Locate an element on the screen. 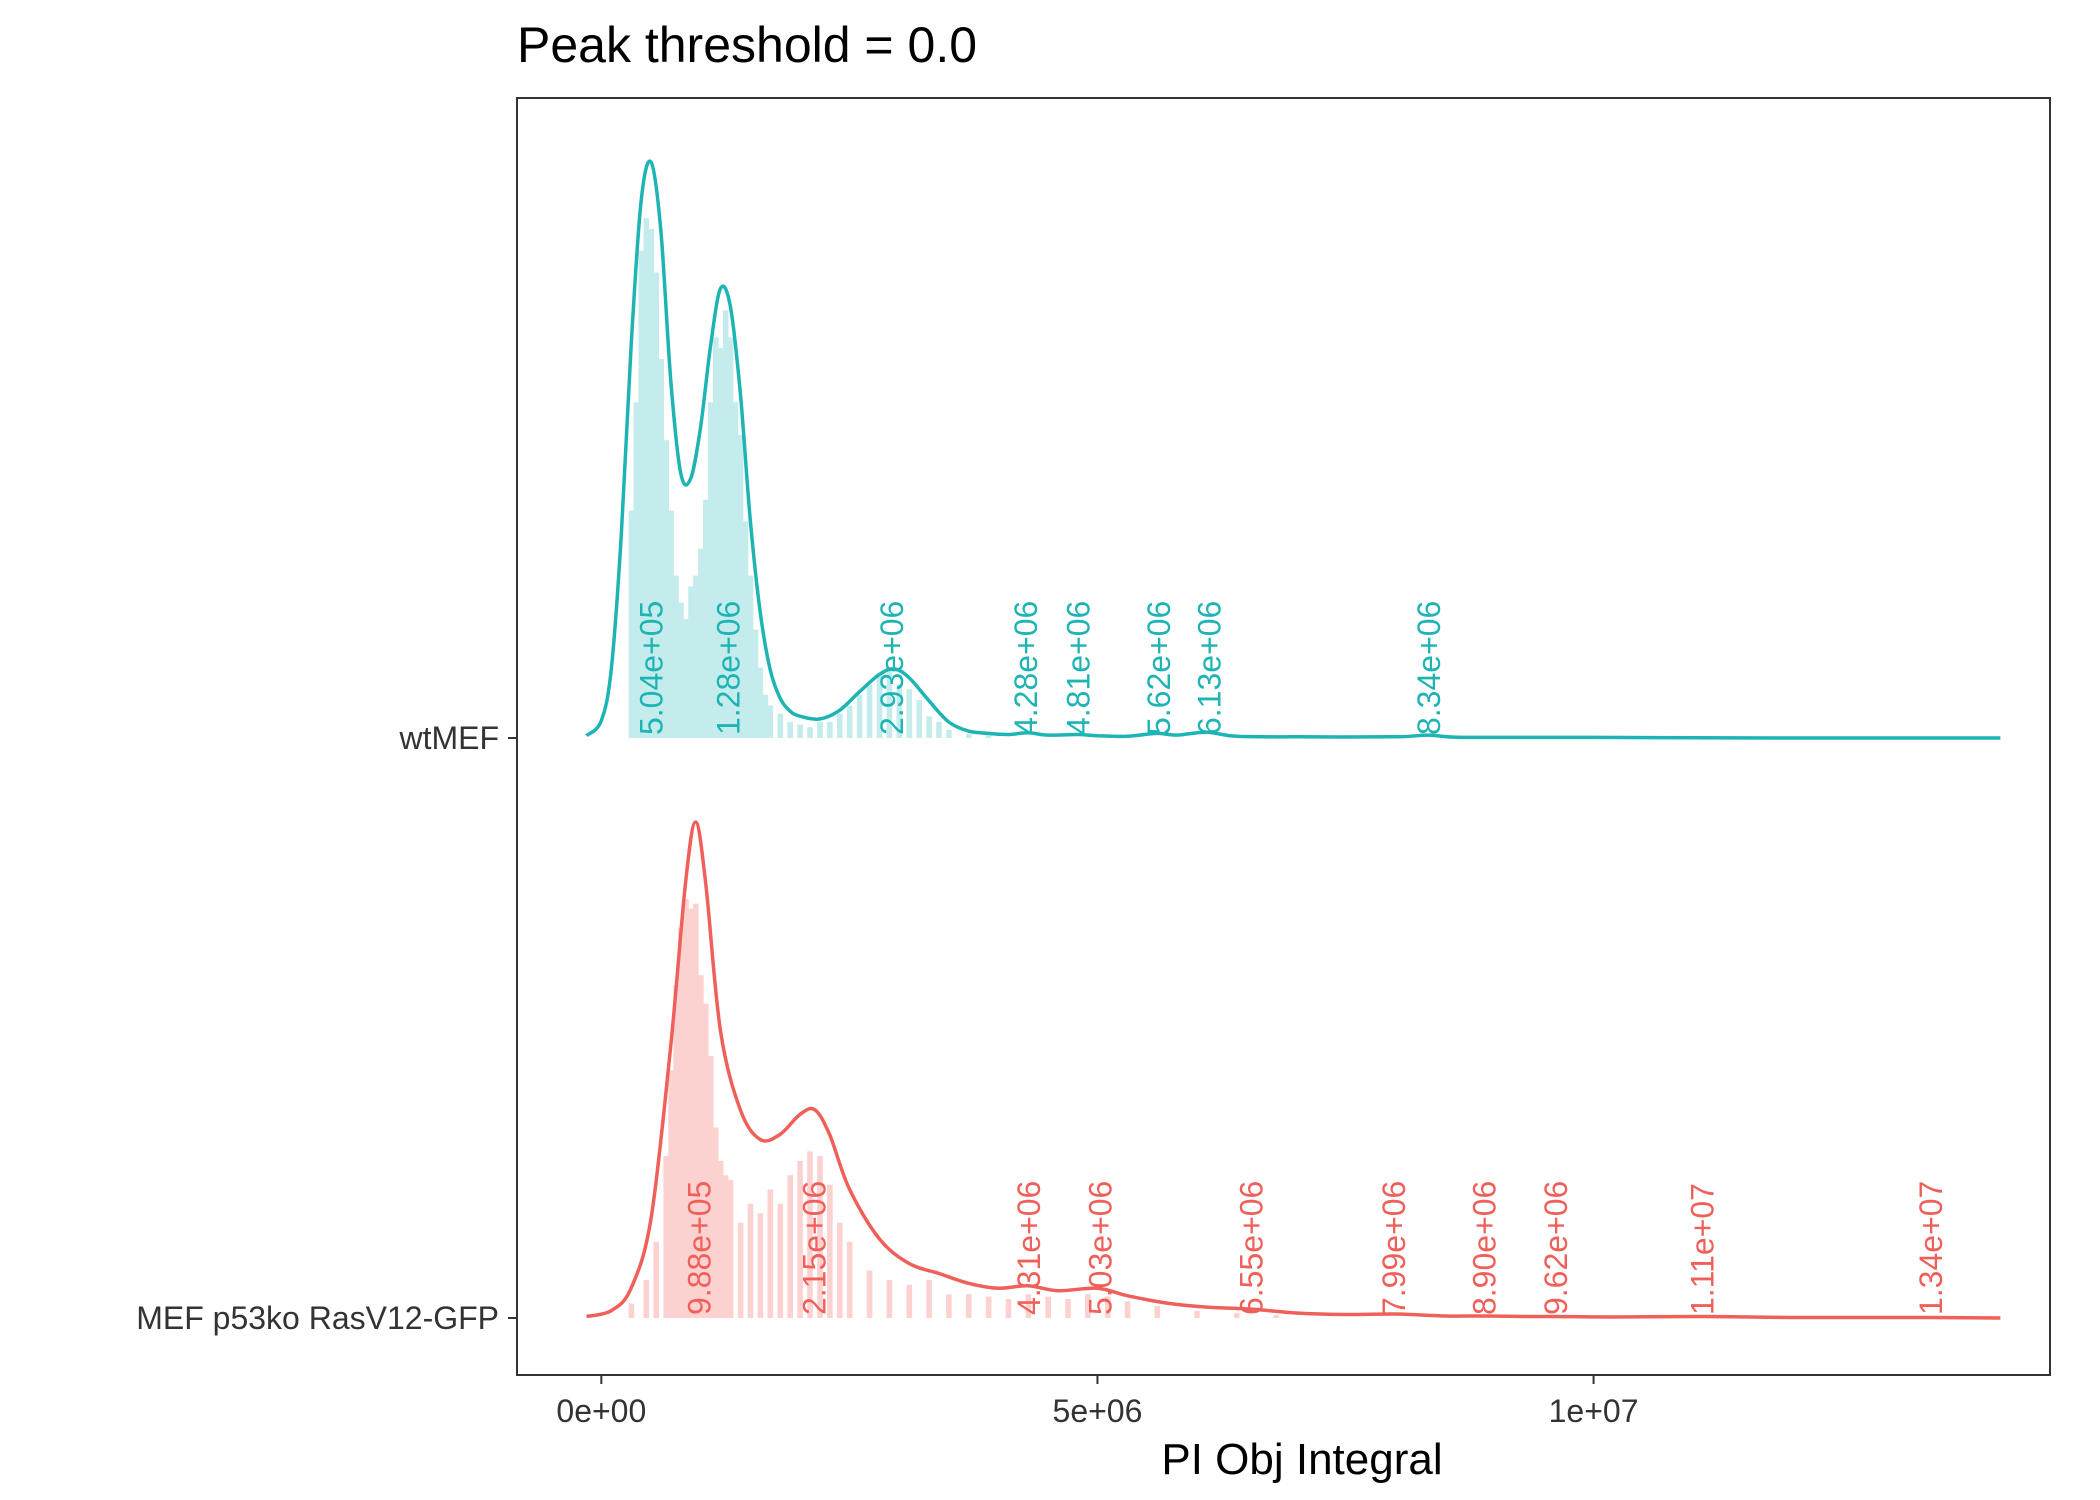  peak-label-mef-p53ko-rasv12-gfp: 9.62e+06 is located at coordinates (1556, 1248).